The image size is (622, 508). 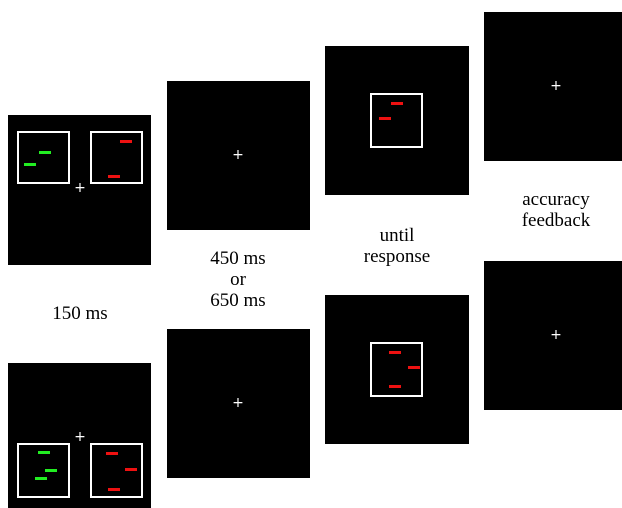 I want to click on memory-array-panel-bottom: +, so click(x=79, y=435).